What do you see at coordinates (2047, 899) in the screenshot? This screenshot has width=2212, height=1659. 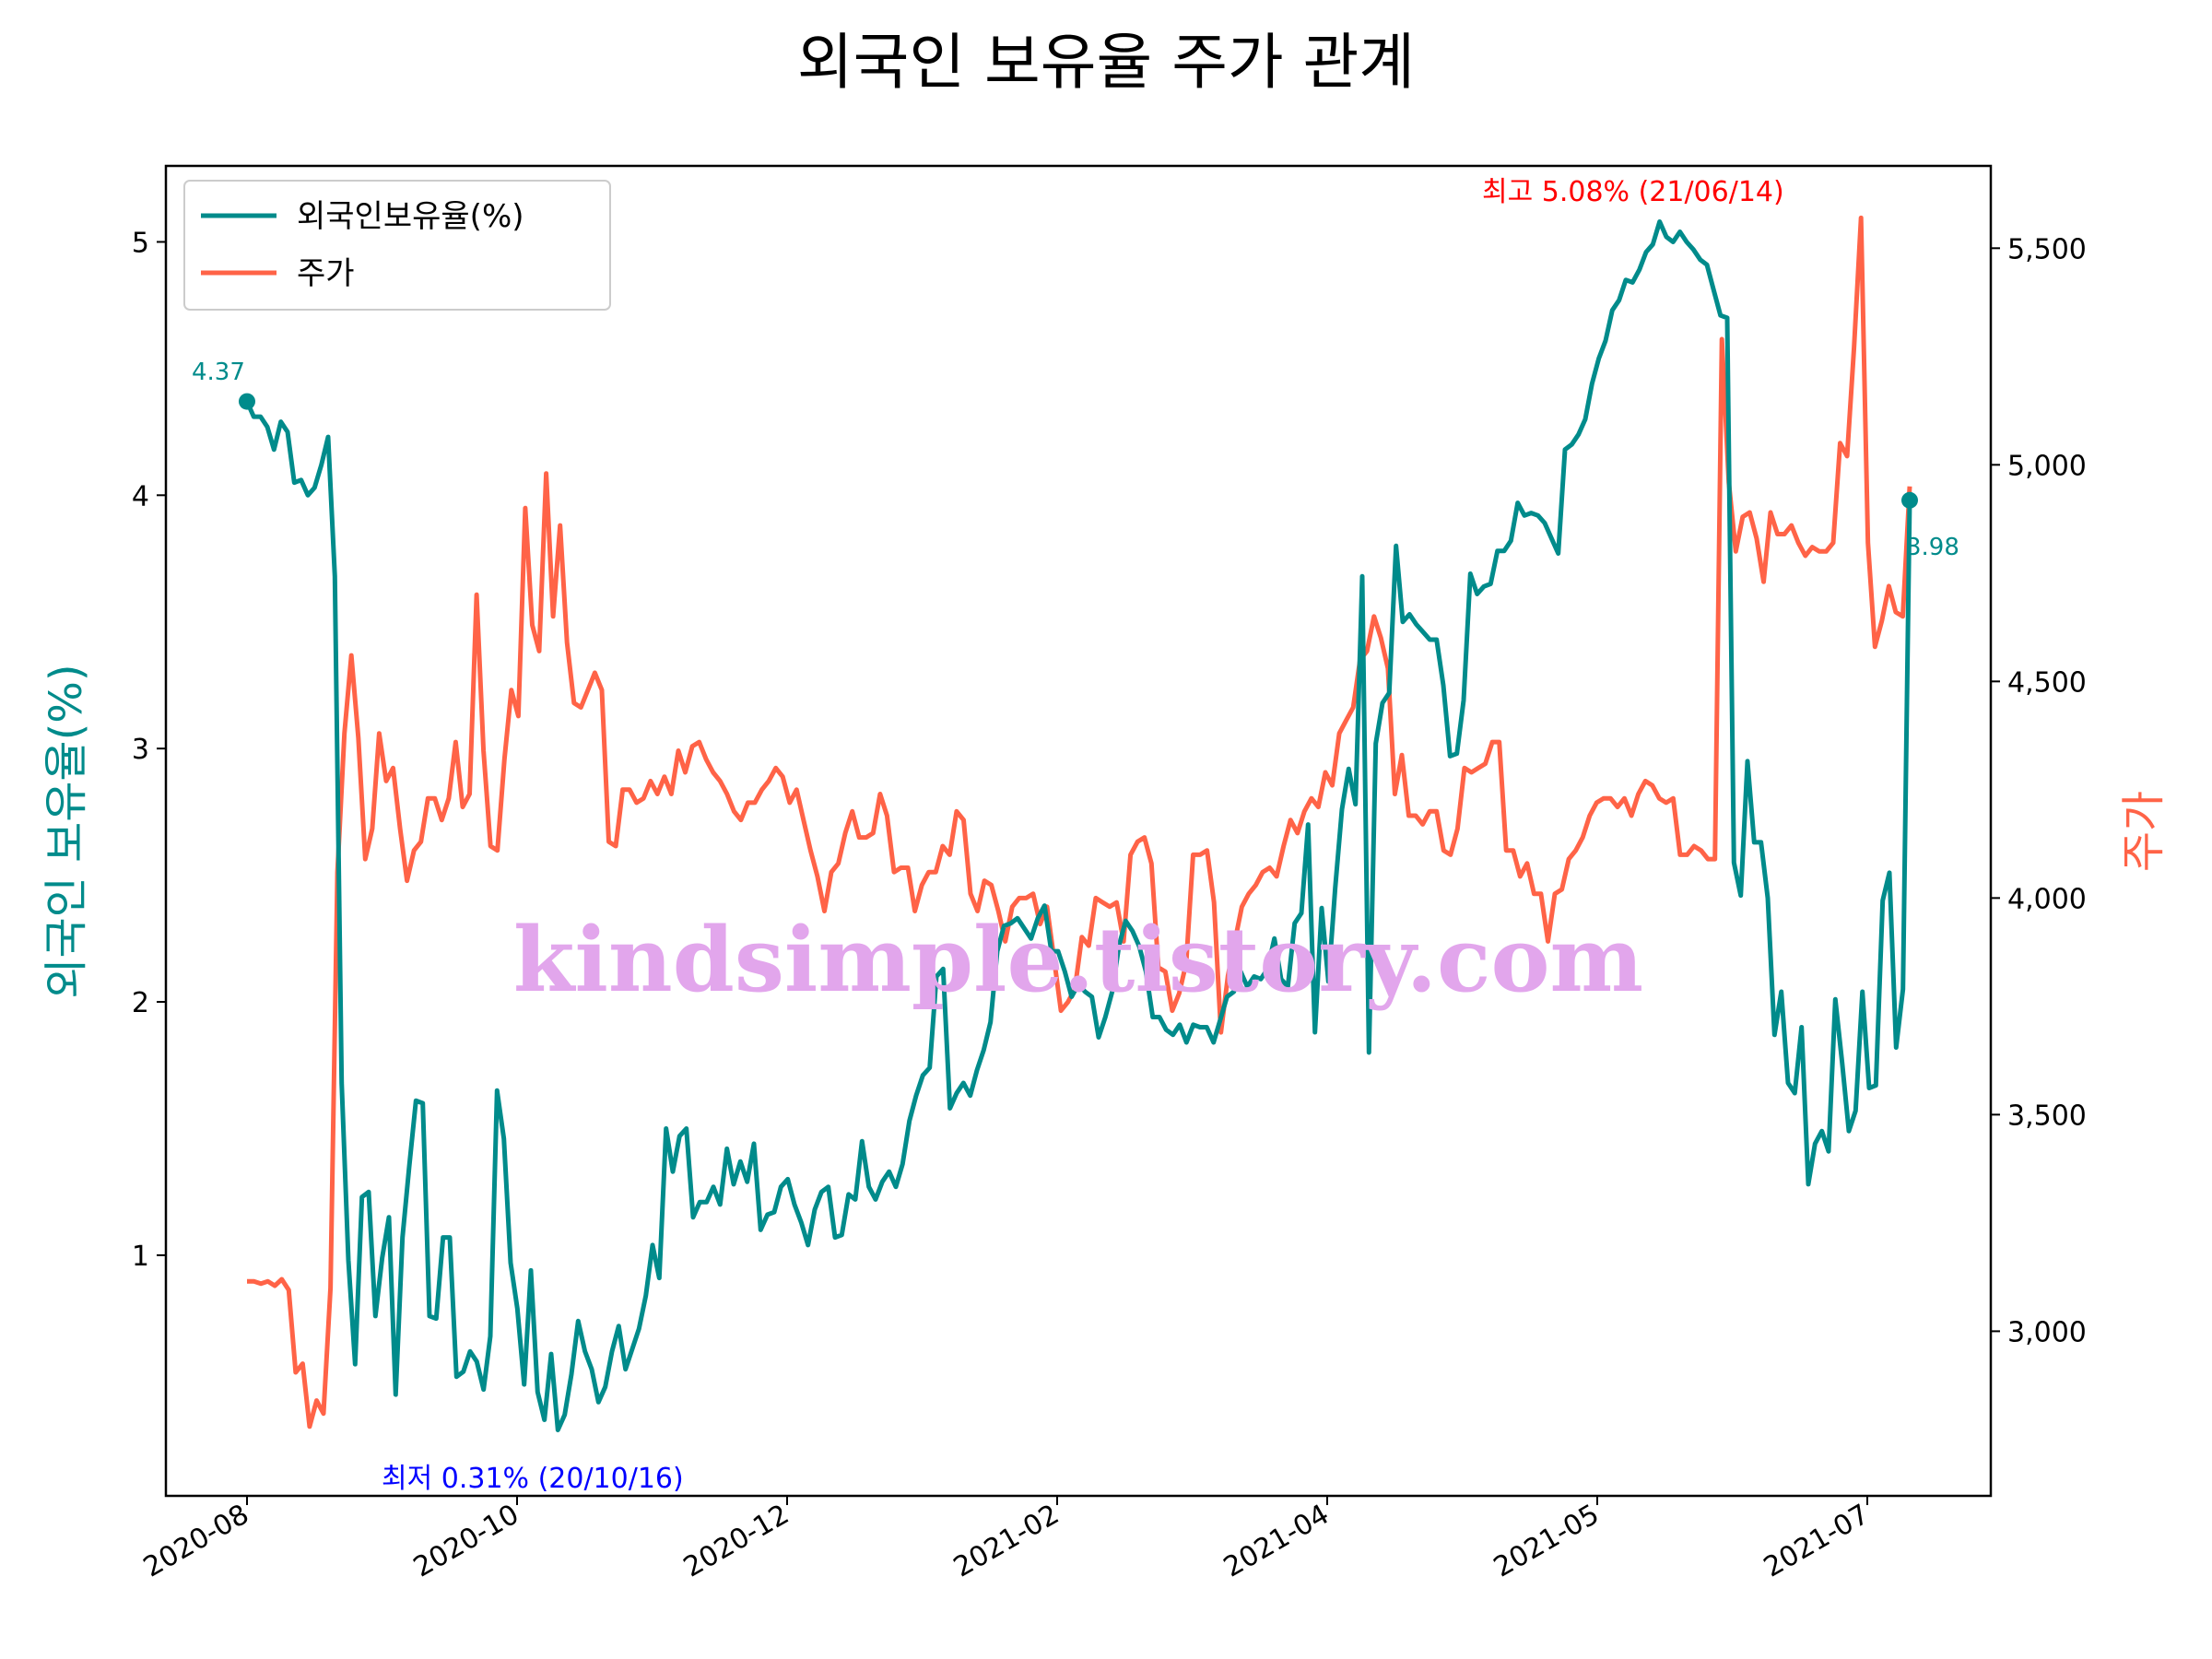 I see `y-tick-label-right: 4,000` at bounding box center [2047, 899].